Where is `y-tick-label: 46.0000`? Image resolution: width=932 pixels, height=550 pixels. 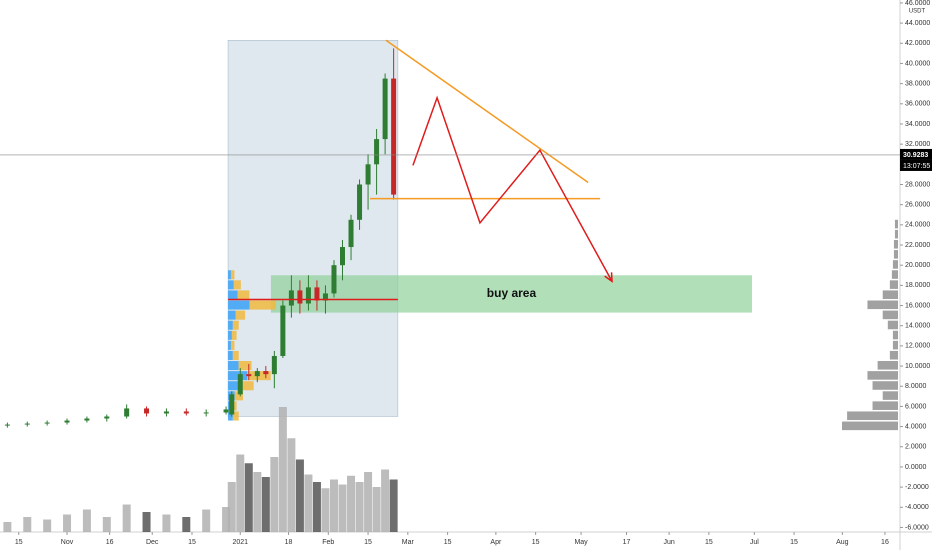
y-tick-label: 46.0000 is located at coordinates (917, 3).